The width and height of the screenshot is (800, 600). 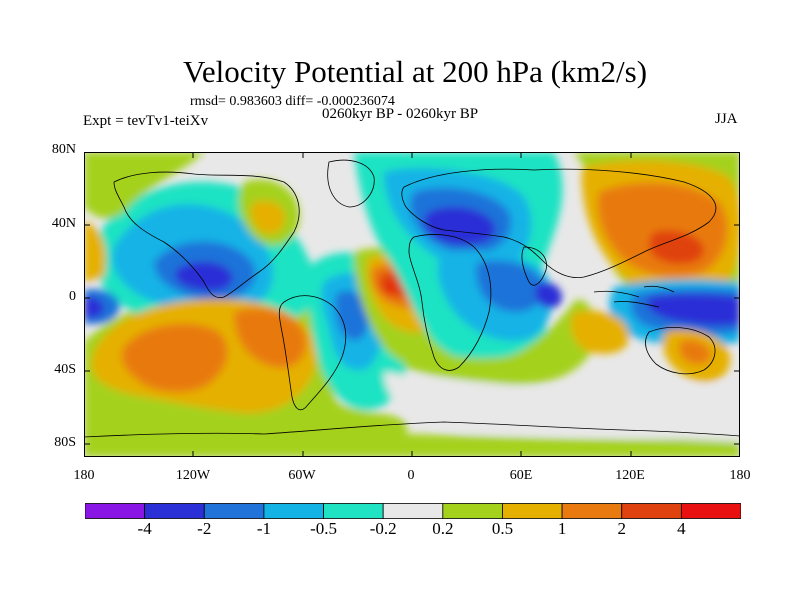 I want to click on lon-label-180w: 180, so click(x=84, y=475).